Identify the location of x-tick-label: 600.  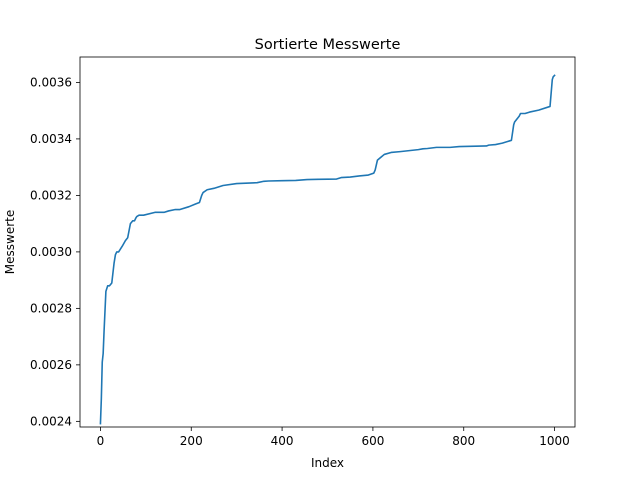
(372, 441).